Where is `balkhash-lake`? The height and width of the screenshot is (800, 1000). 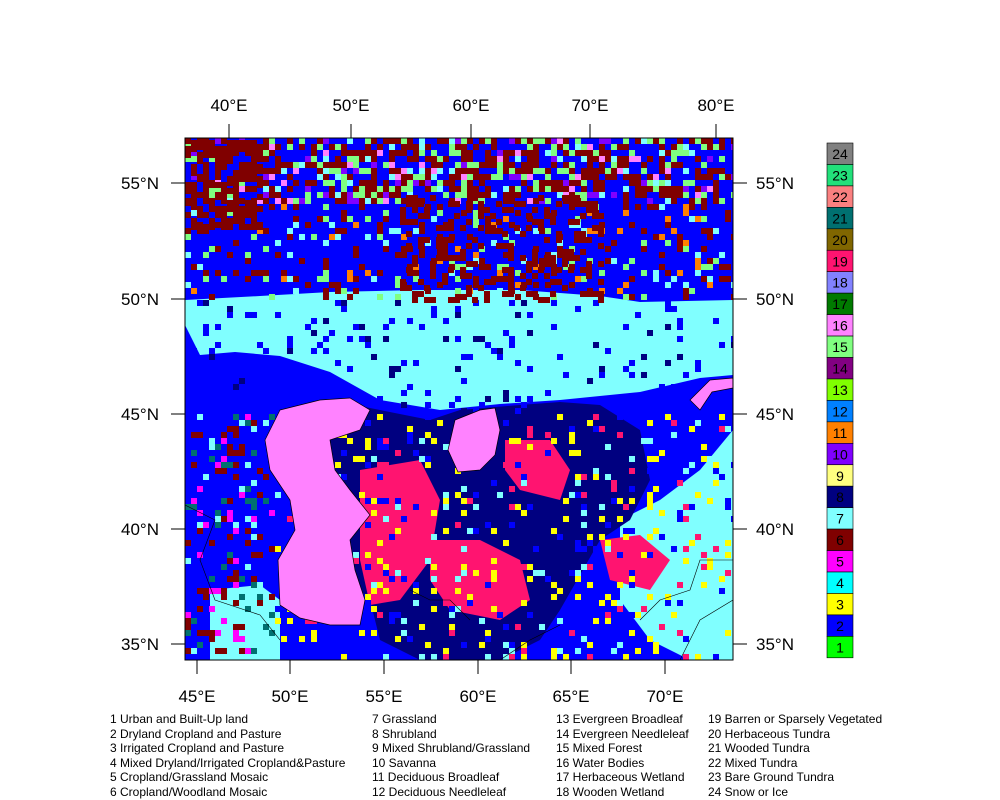
balkhash-lake is located at coordinates (711, 394).